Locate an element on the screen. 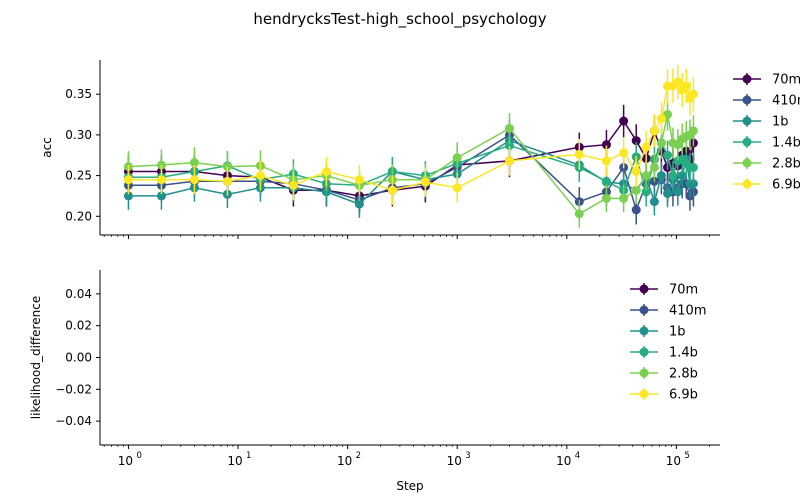 This screenshot has height=500, width=800. y-tick-label: 0.04 is located at coordinates (78, 294).